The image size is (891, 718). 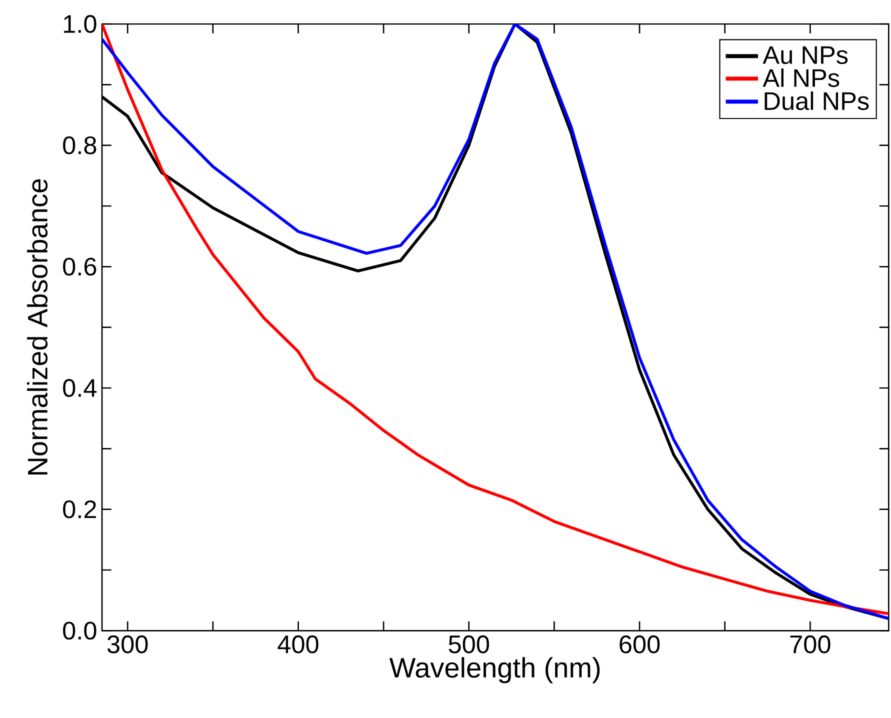 I want to click on x-tick-label: 600, so click(x=640, y=644).